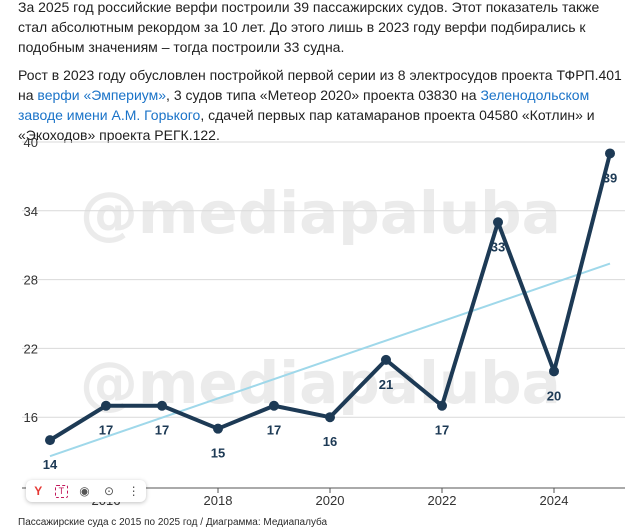 The height and width of the screenshot is (532, 640). I want to click on y-tick-label: 16, so click(31, 417).